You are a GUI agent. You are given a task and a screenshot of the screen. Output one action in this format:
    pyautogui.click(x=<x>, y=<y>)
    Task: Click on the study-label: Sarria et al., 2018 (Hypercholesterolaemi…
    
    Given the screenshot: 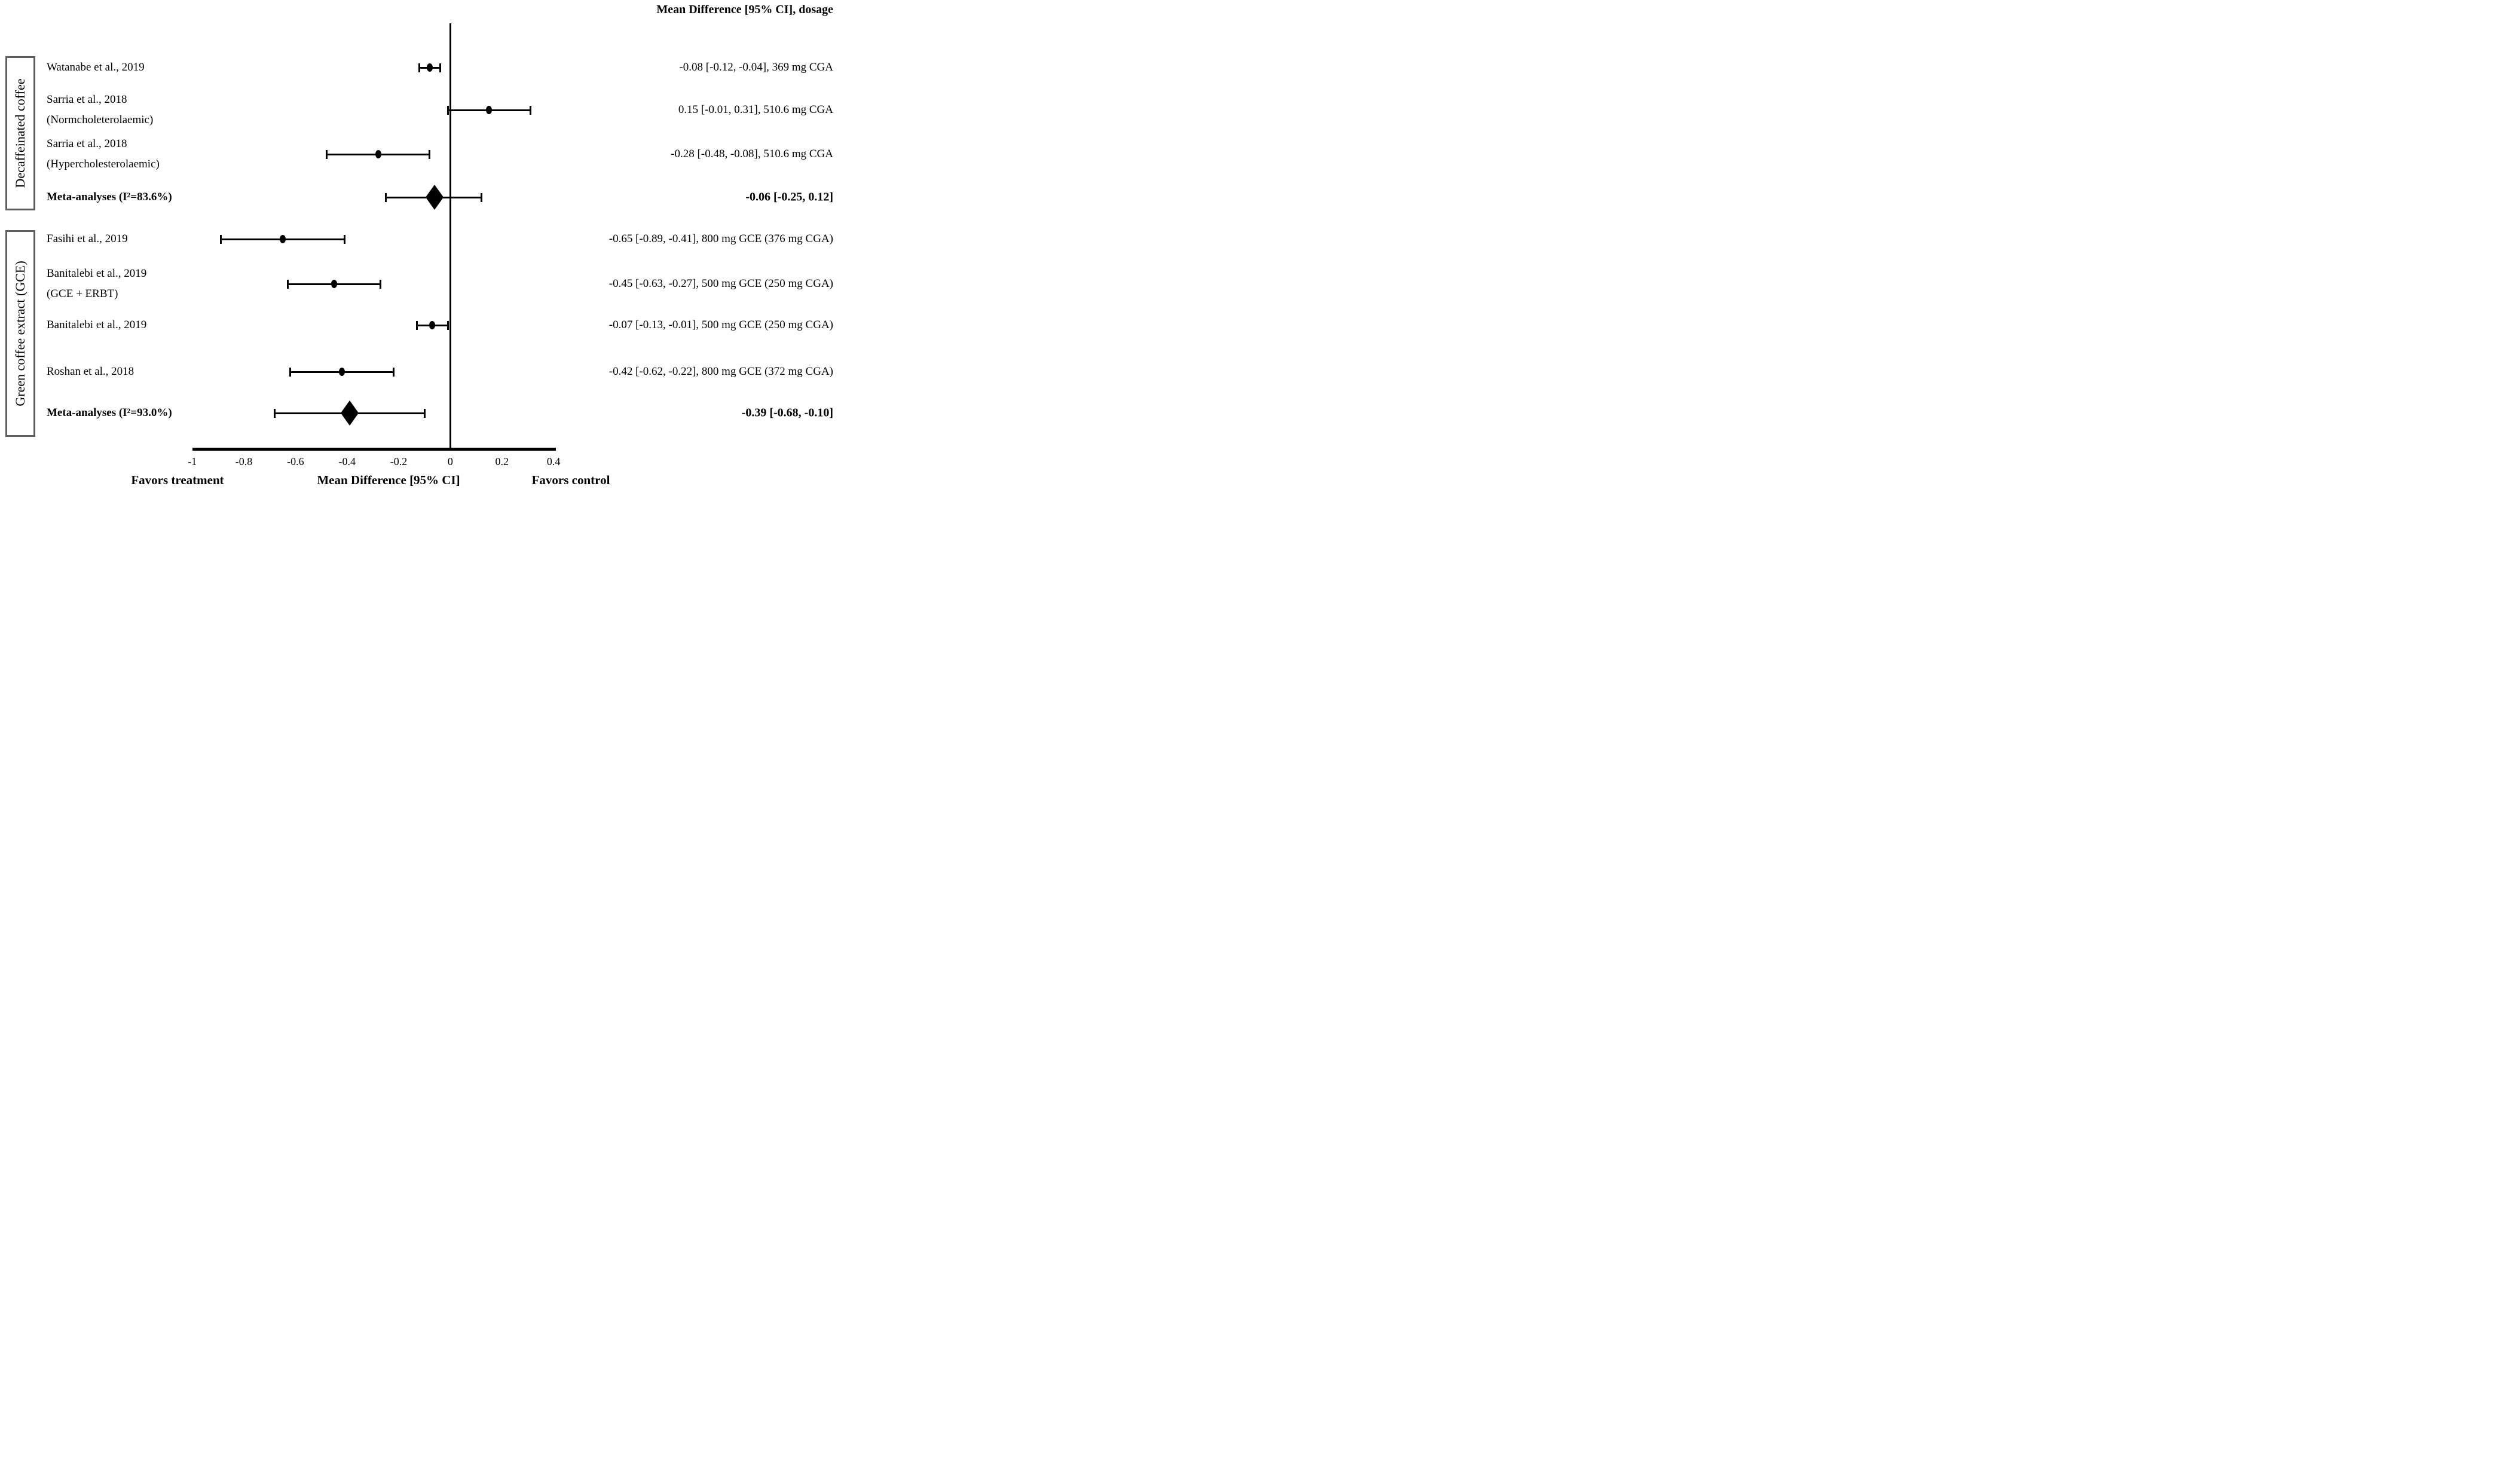 What is the action you would take?
    pyautogui.click(x=104, y=154)
    